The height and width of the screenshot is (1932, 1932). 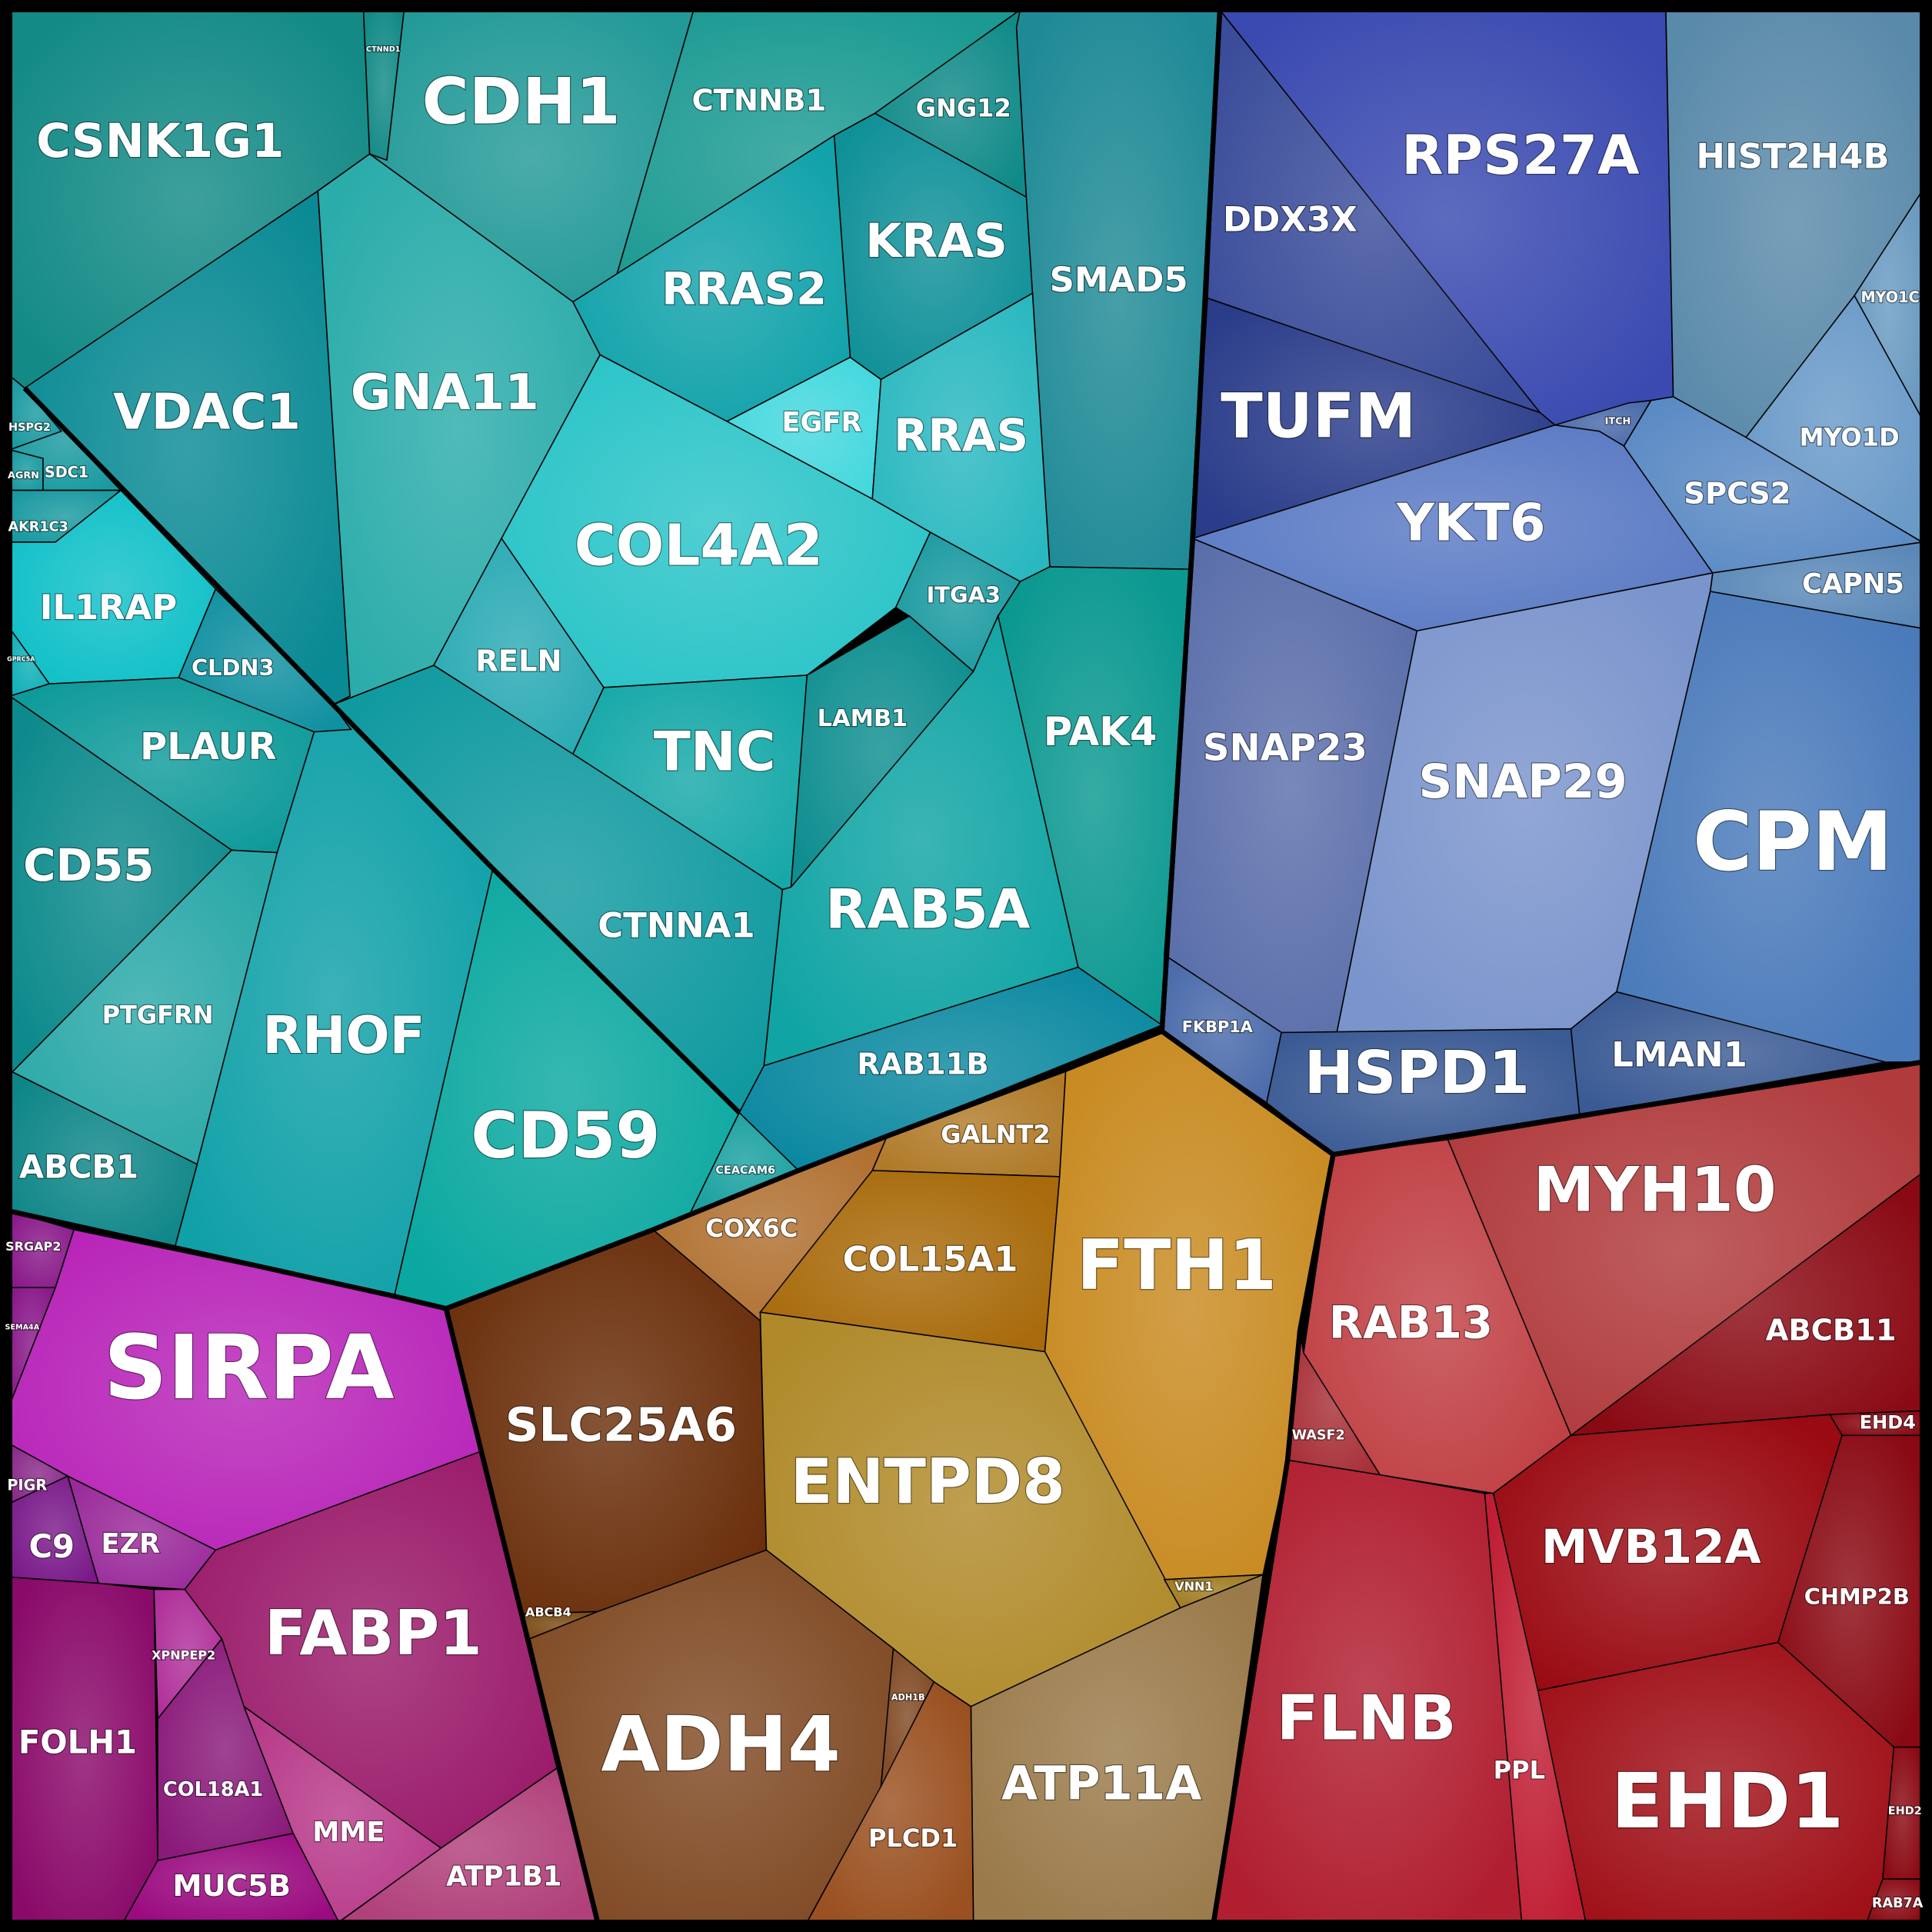 What do you see at coordinates (548, 1612) in the screenshot?
I see `cell-label: ABCB4` at bounding box center [548, 1612].